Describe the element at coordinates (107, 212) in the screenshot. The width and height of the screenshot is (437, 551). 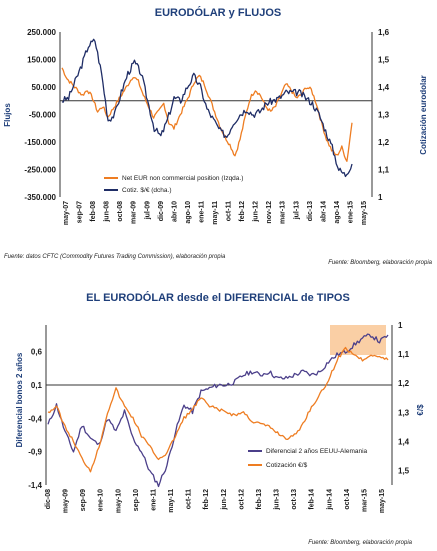
I see `chart1-xtick: jun-08` at that location.